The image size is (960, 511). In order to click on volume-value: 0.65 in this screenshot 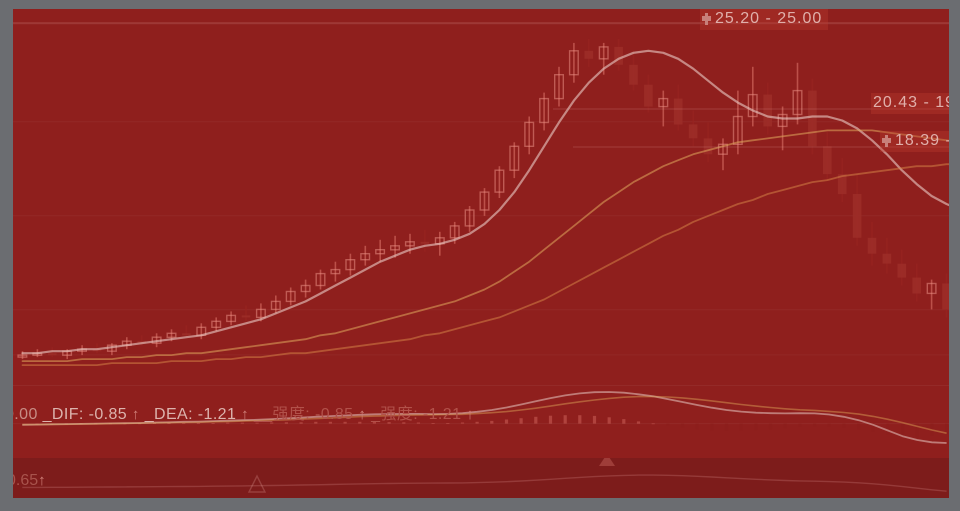, I will do `click(26, 480)`.